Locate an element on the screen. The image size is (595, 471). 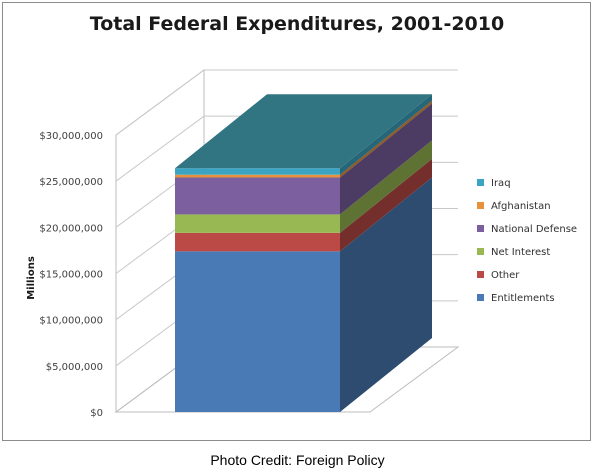
legend-label-other: Other is located at coordinates (505, 275).